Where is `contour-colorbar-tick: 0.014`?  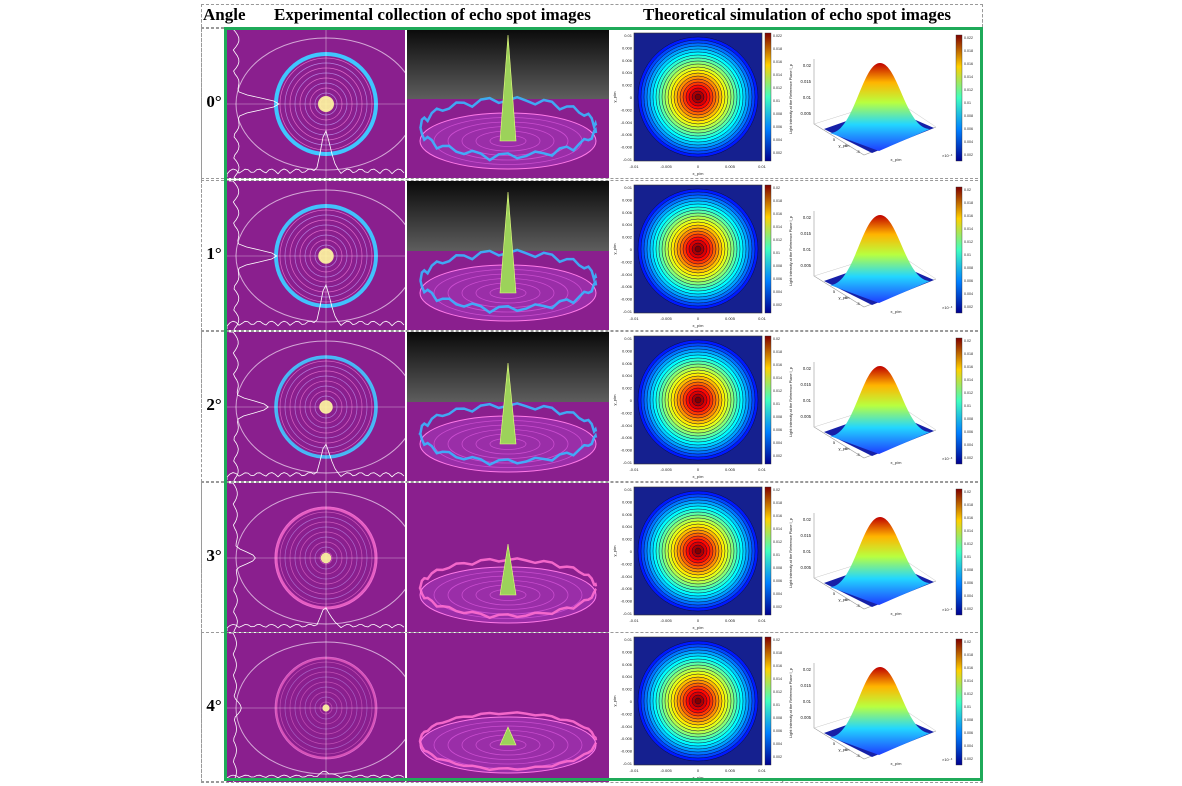 contour-colorbar-tick: 0.014 is located at coordinates (777, 227).